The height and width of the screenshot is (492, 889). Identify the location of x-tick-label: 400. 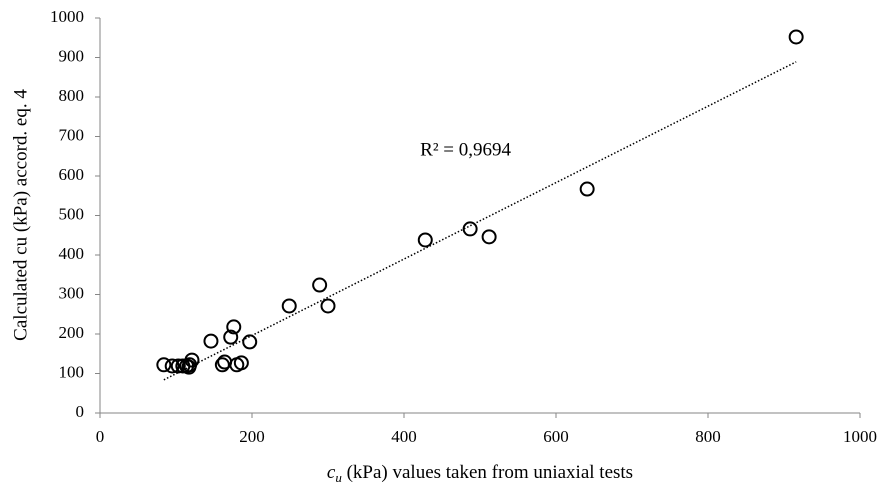
(404, 436).